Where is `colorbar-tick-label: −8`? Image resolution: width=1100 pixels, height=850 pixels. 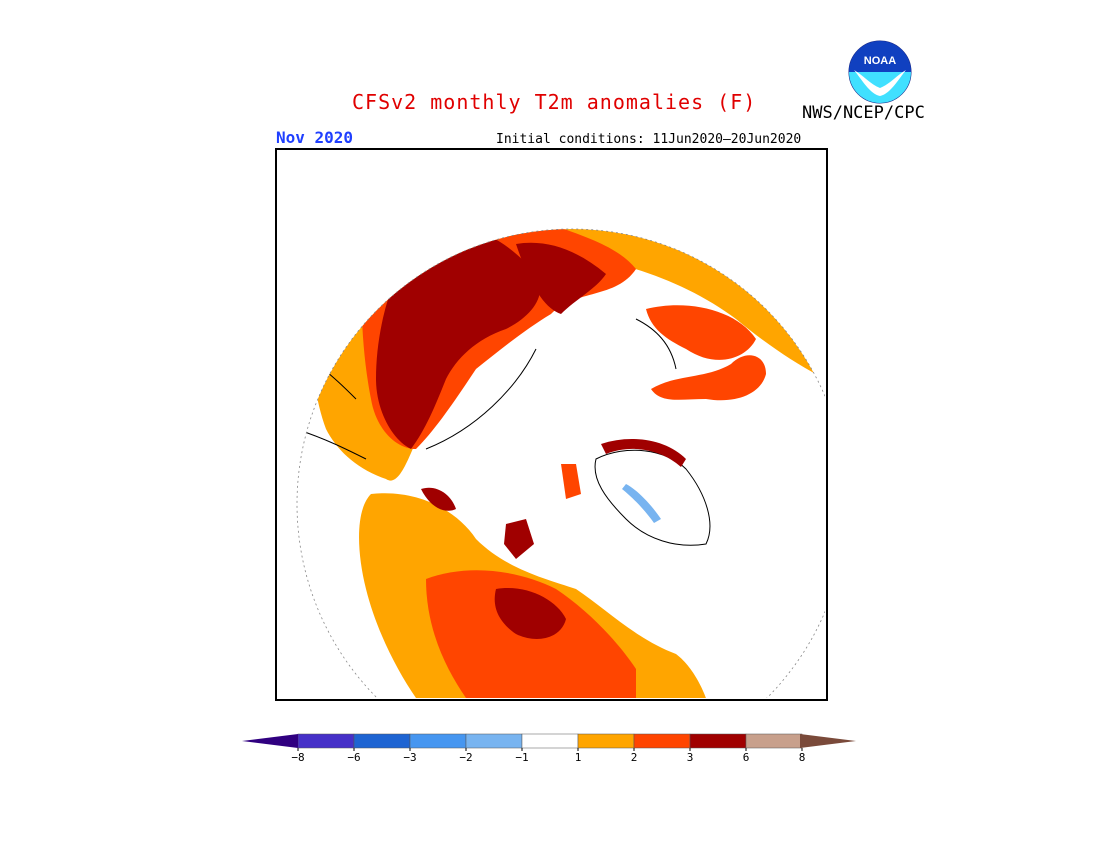 colorbar-tick-label: −8 is located at coordinates (297, 757).